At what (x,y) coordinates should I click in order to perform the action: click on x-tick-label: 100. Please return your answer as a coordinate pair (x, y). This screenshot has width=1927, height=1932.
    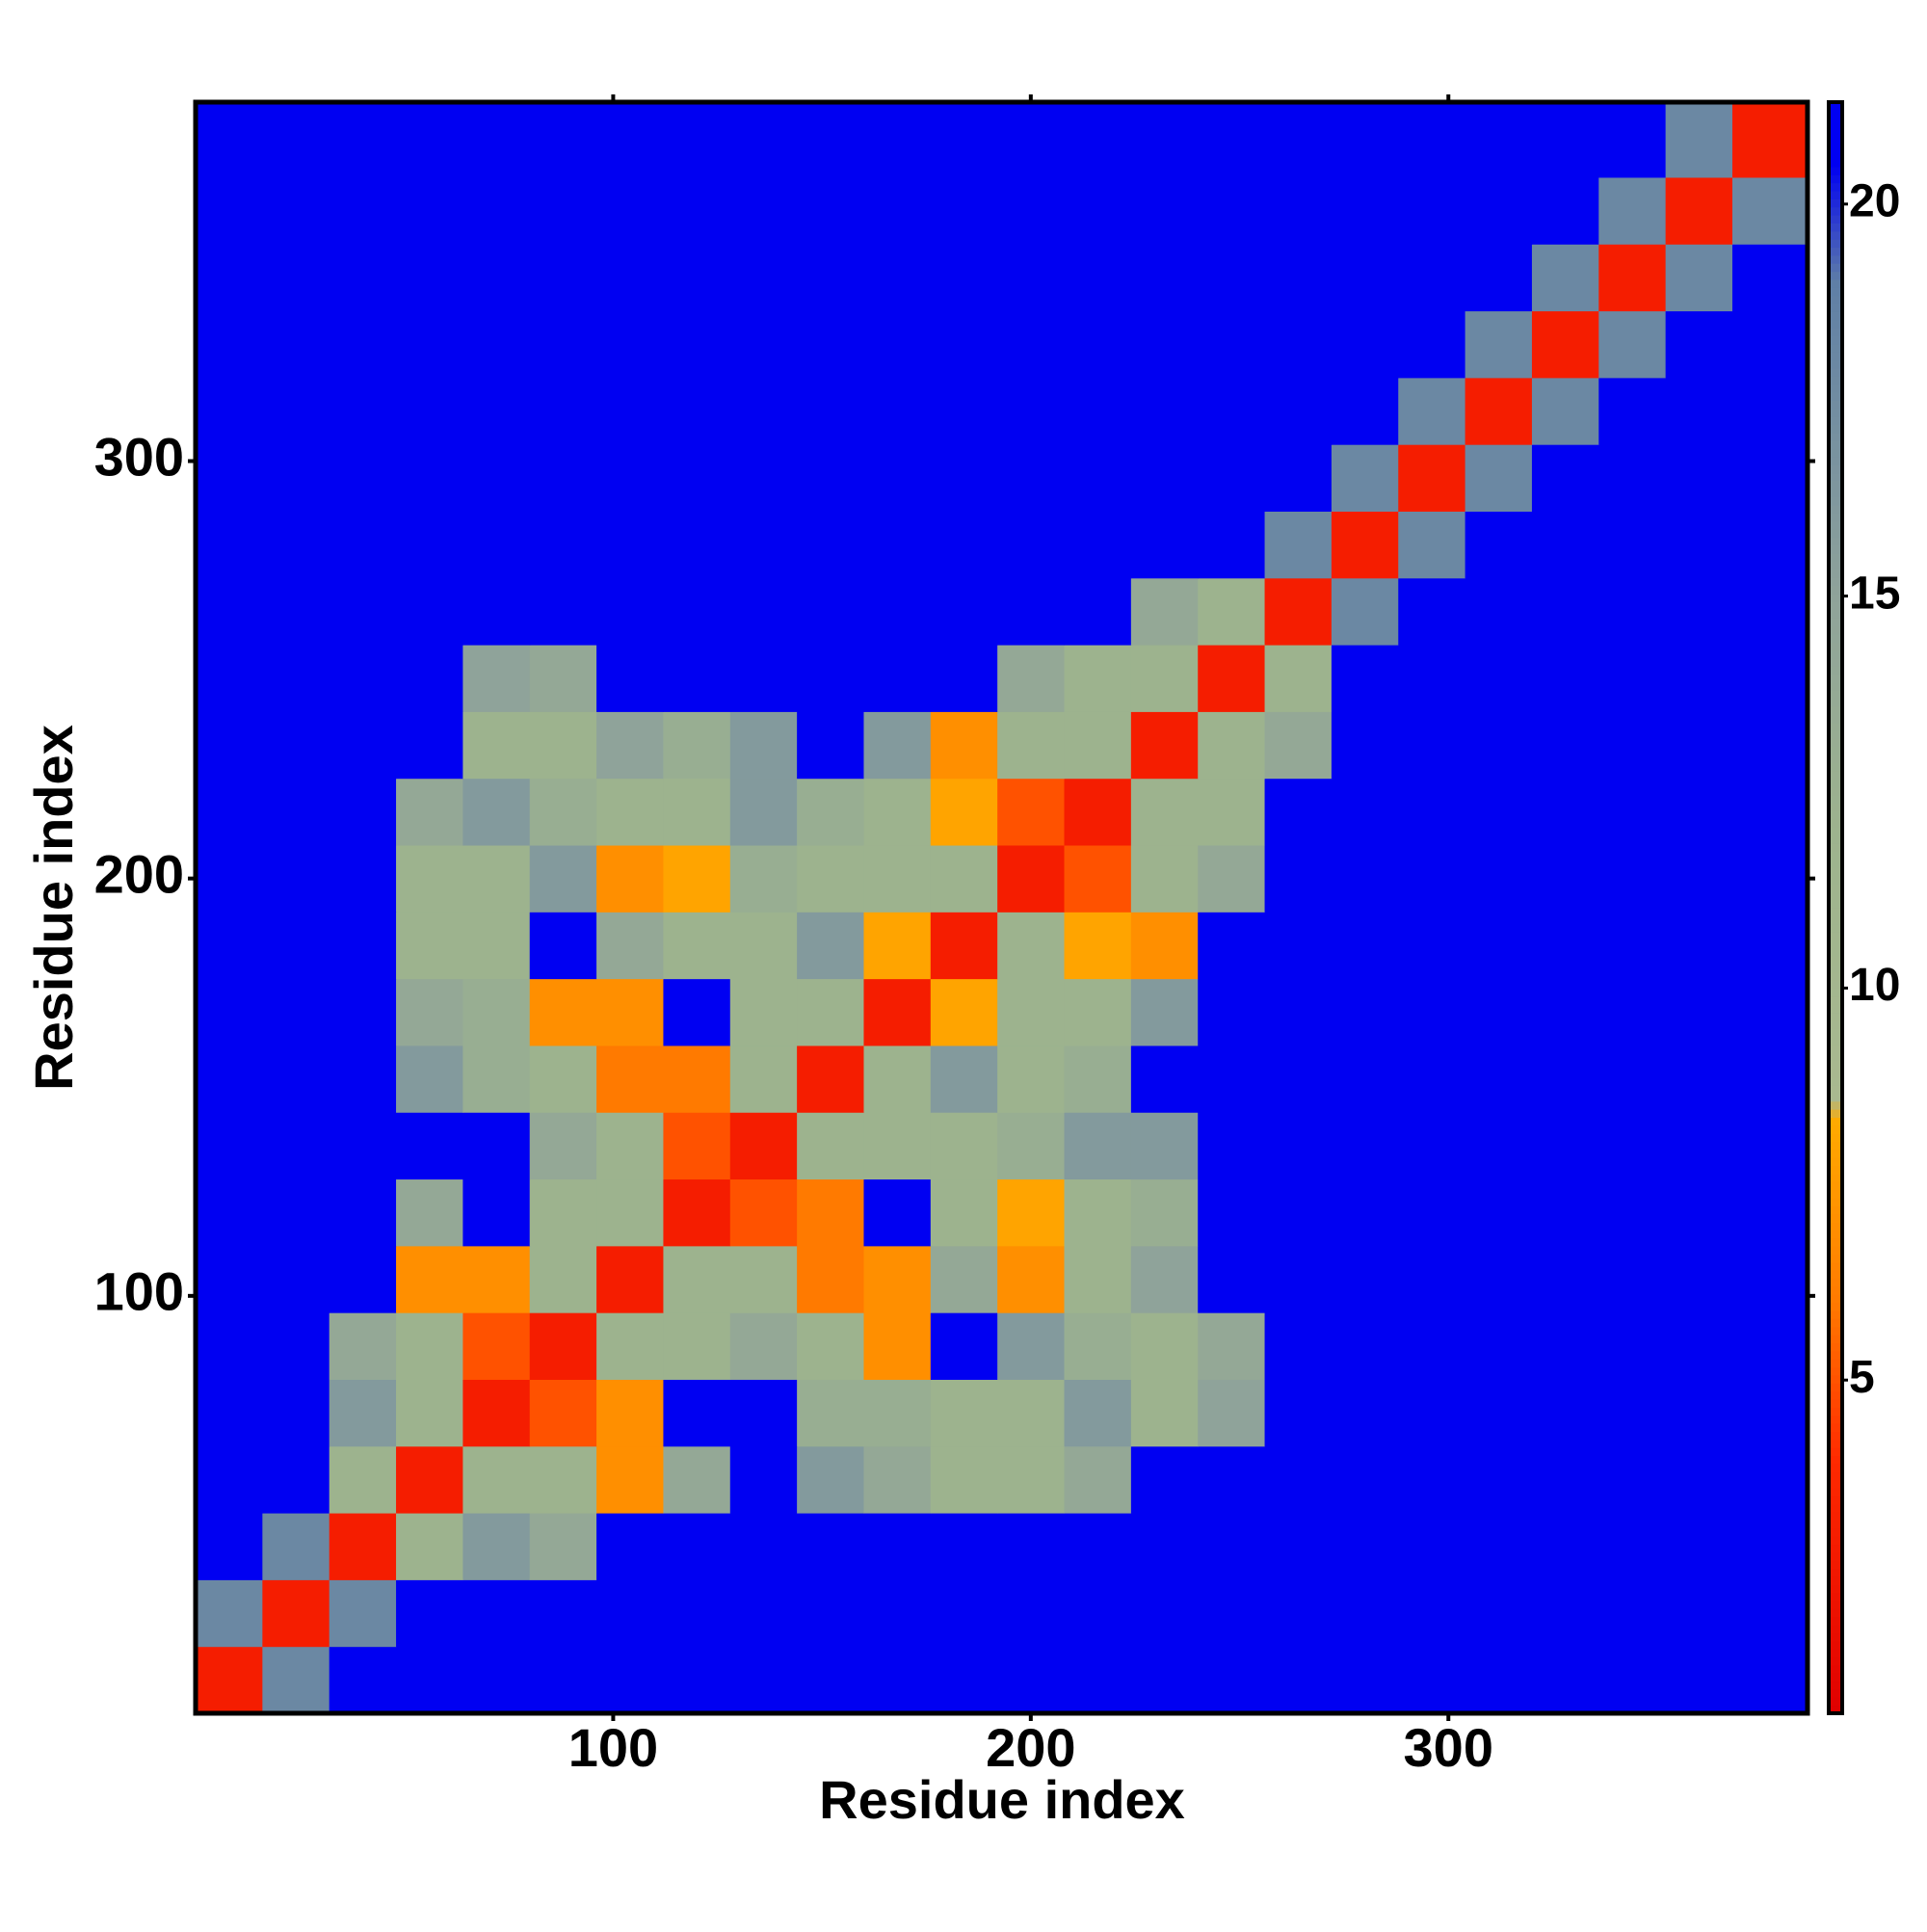
    Looking at the image, I should click on (613, 1747).